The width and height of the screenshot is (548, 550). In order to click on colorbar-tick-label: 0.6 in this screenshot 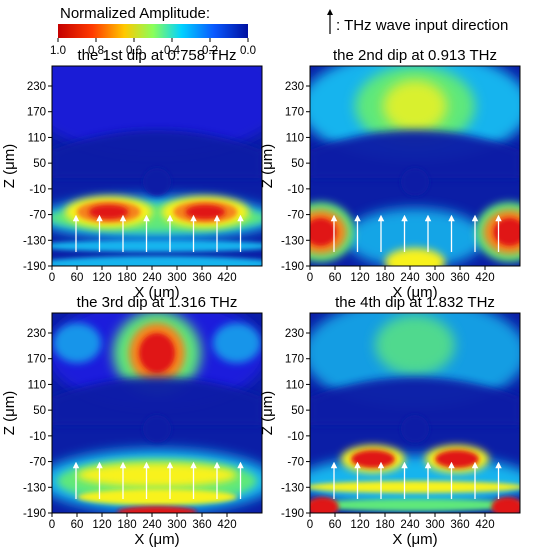, I will do `click(134, 51)`.